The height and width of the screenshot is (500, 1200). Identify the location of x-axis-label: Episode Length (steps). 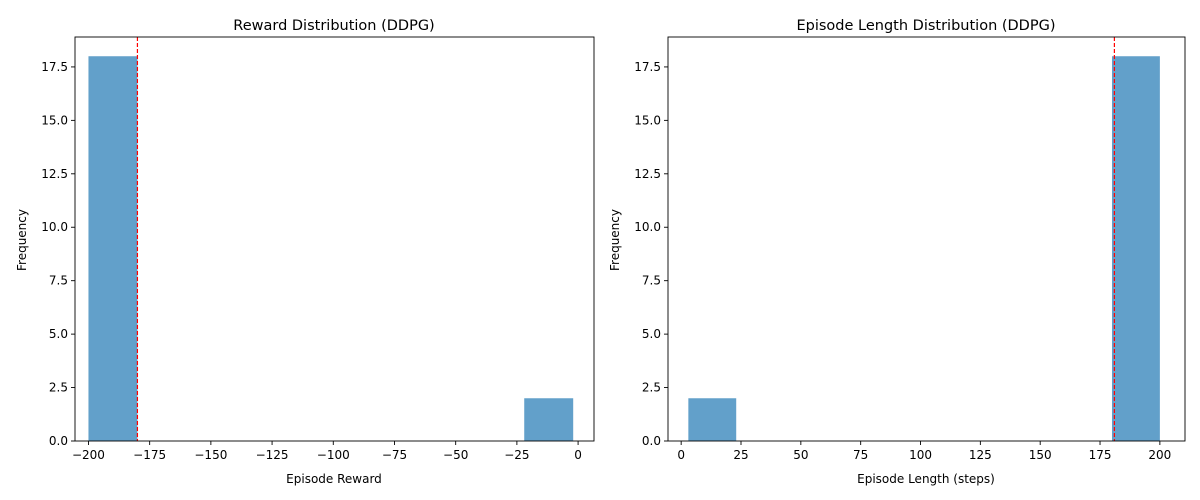
(926, 479).